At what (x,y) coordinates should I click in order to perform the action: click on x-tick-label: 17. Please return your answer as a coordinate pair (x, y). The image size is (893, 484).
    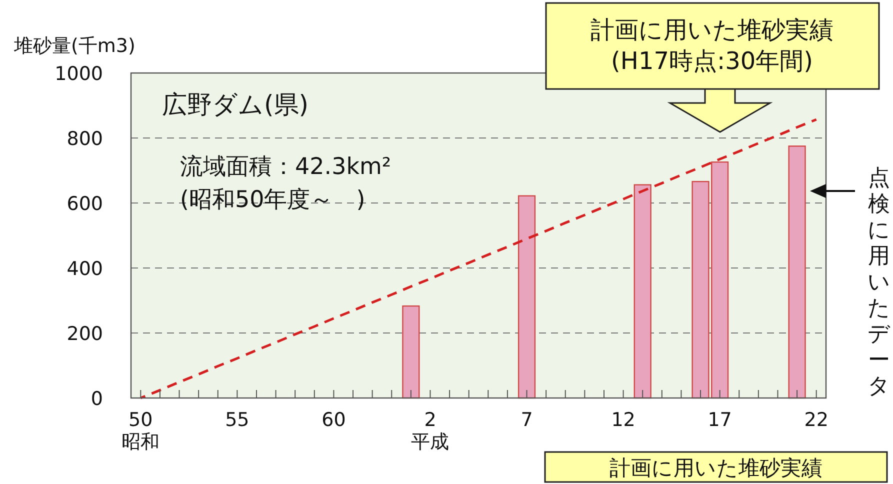
    Looking at the image, I should click on (720, 420).